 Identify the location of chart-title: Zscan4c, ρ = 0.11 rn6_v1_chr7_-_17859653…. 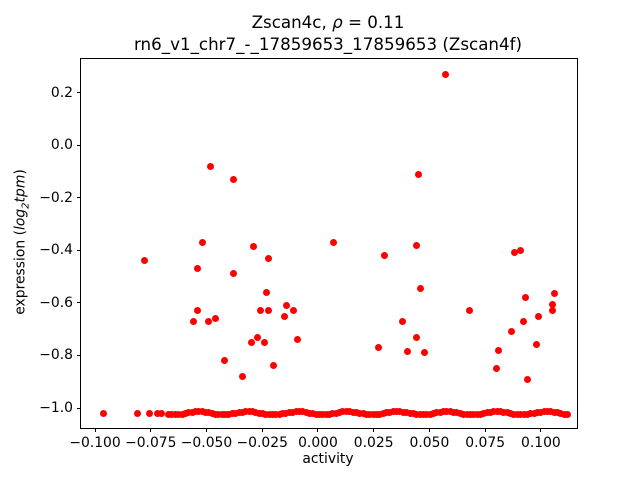
(328, 33).